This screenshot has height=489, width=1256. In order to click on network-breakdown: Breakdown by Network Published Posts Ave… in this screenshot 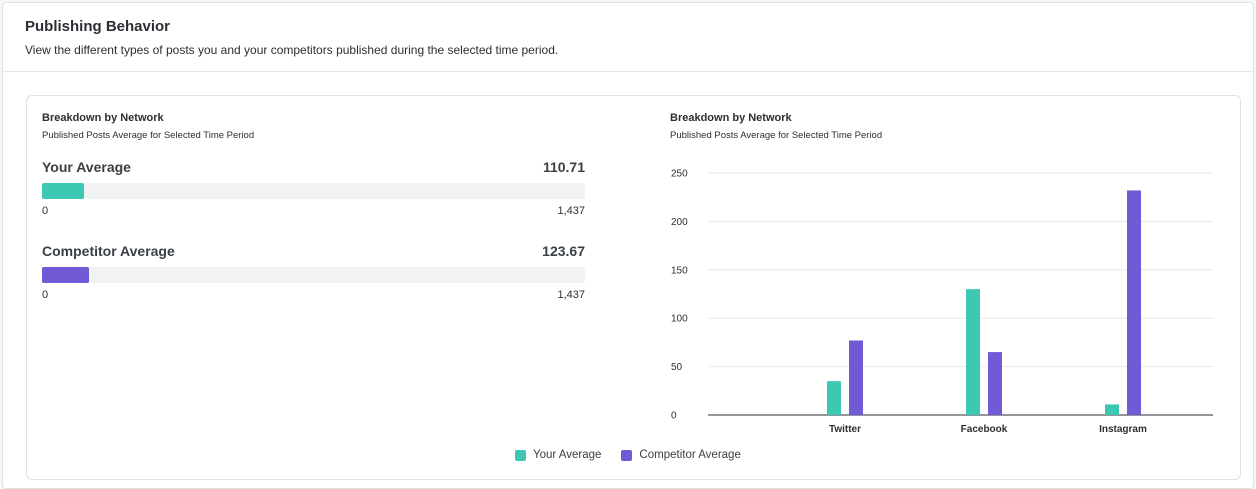, I will do `click(950, 126)`.